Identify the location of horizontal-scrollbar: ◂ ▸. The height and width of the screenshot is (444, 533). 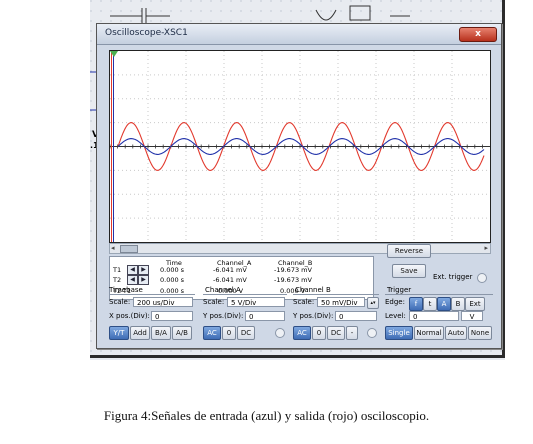
(300, 248).